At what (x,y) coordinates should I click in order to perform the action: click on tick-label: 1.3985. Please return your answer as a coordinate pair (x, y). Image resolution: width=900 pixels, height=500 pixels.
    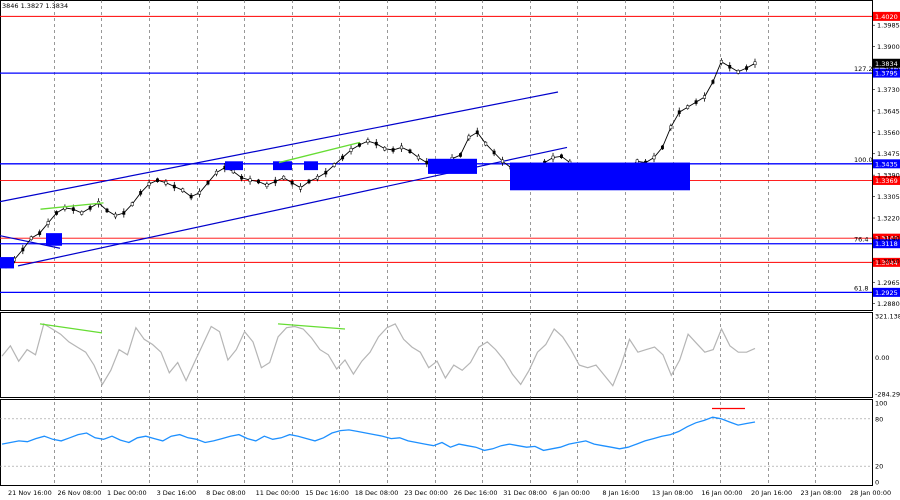
    Looking at the image, I should click on (888, 26).